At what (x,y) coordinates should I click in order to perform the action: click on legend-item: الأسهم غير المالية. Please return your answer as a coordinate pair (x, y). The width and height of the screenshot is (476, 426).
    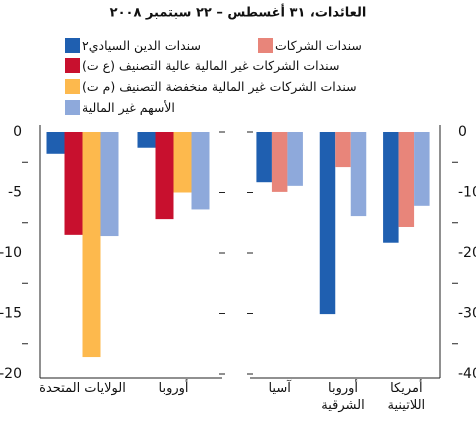
    Looking at the image, I should click on (120, 107).